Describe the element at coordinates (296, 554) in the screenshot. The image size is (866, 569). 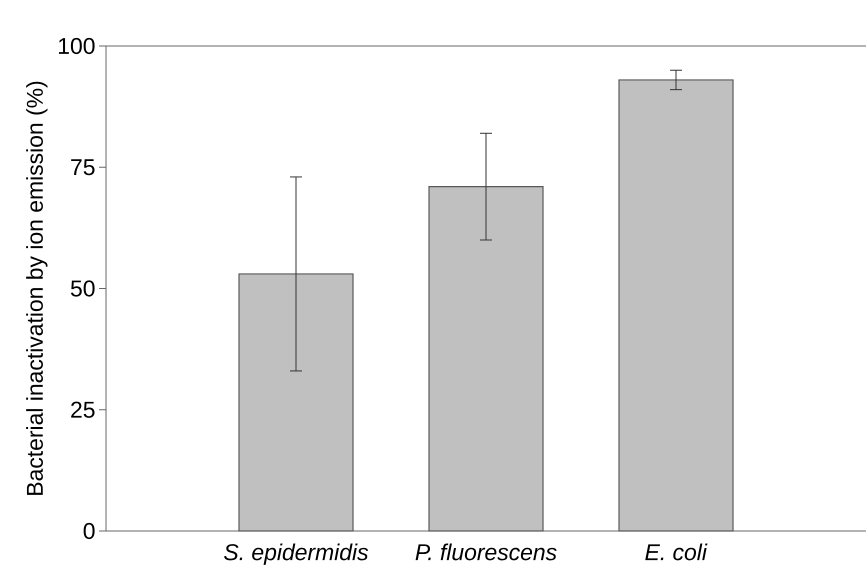
I see `x-tick-label: S. epidermidis` at that location.